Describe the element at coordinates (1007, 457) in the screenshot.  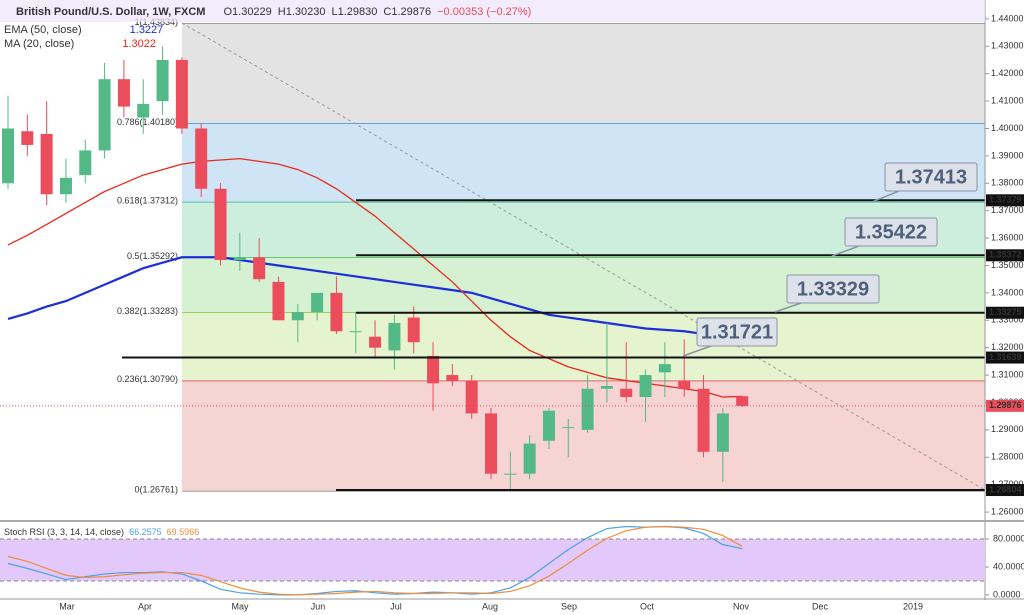
I see `y-tick-label: 1.28000` at that location.